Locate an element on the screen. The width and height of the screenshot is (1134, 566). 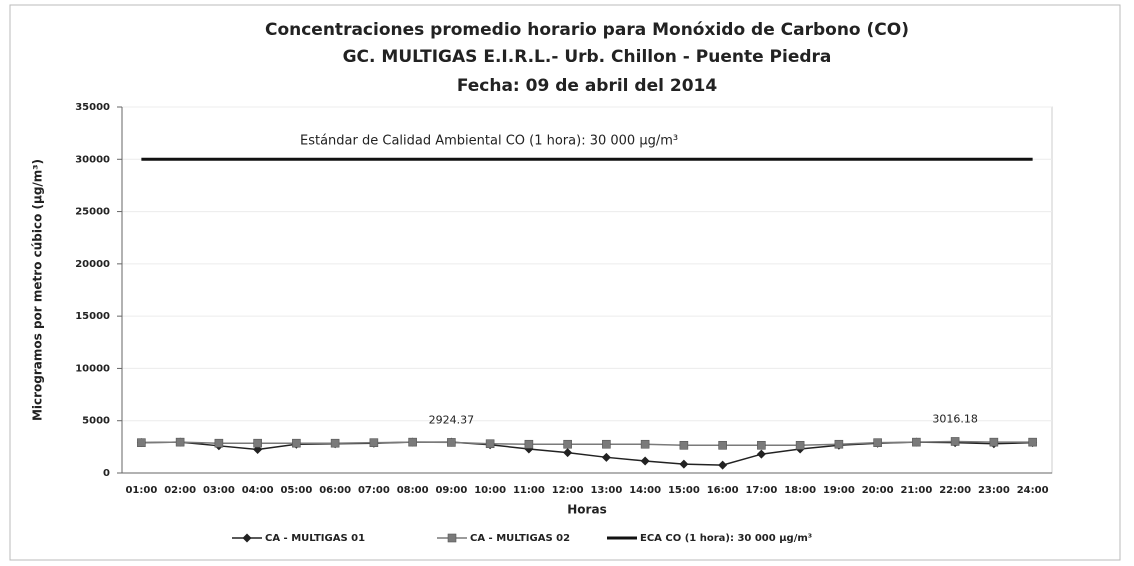
x-axis-label: Horas is located at coordinates (586, 510).